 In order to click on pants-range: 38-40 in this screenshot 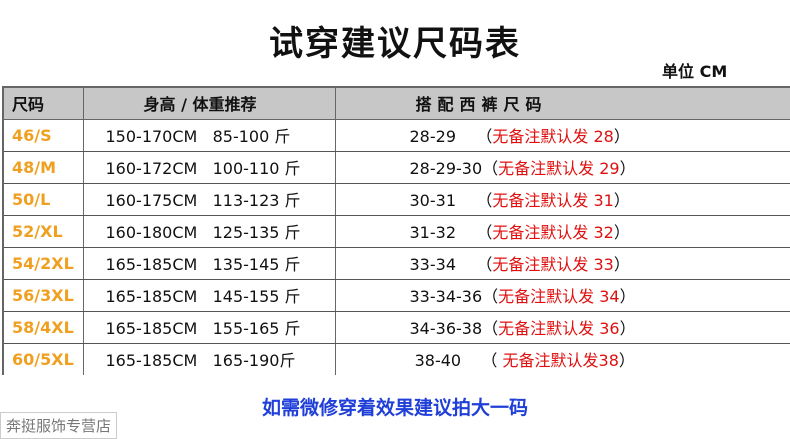, I will do `click(435, 361)`.